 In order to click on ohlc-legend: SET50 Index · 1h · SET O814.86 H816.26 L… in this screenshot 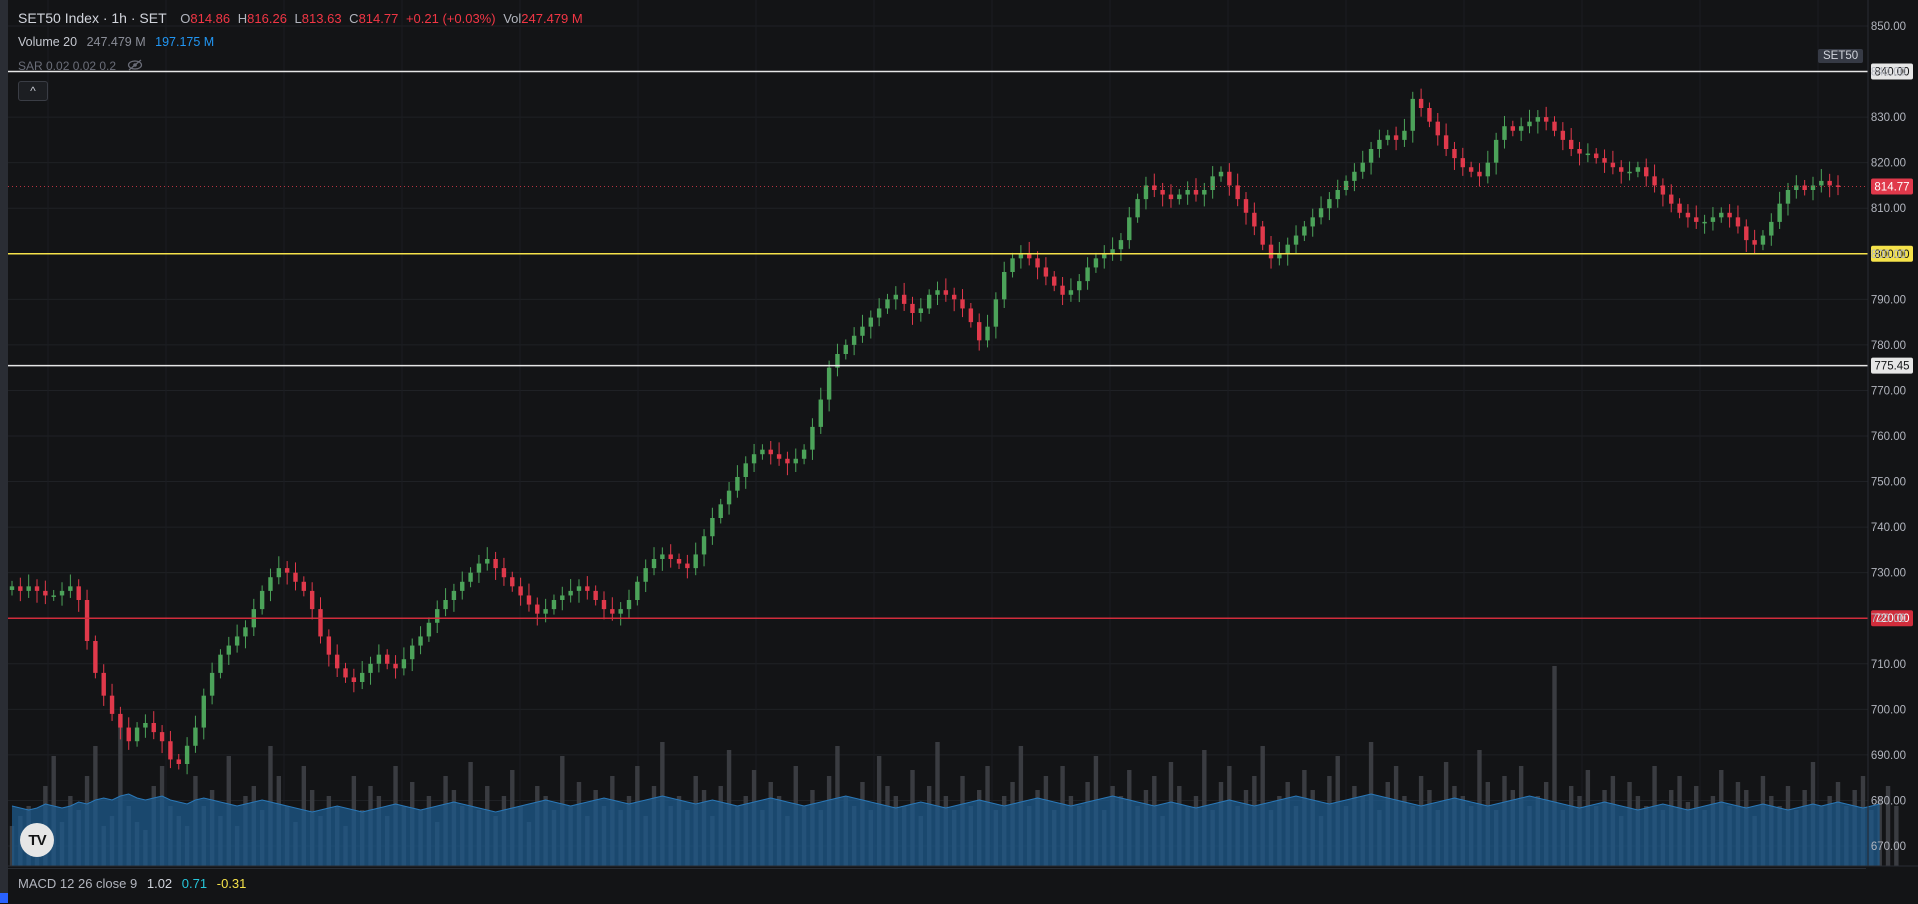, I will do `click(300, 18)`.